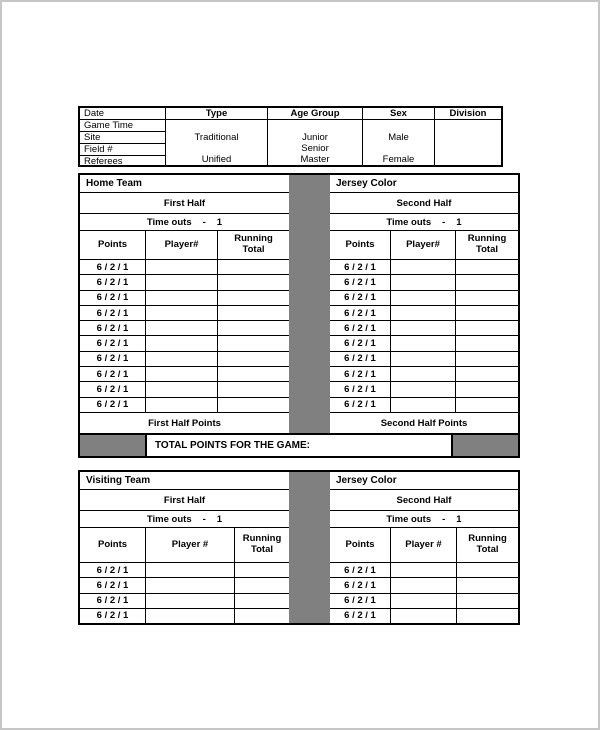 The width and height of the screenshot is (600, 730). I want to click on home-second-half-timeouts: Time outs - 1, so click(424, 221).